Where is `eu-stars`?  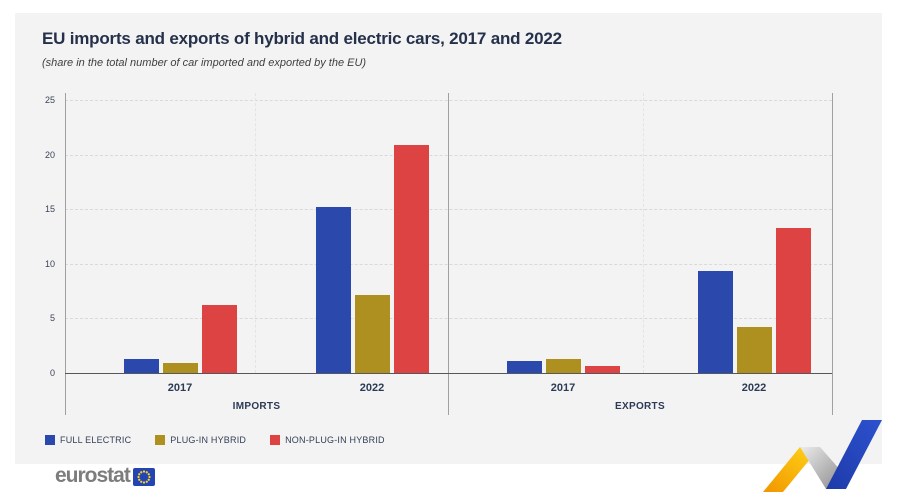
eu-stars is located at coordinates (144, 477).